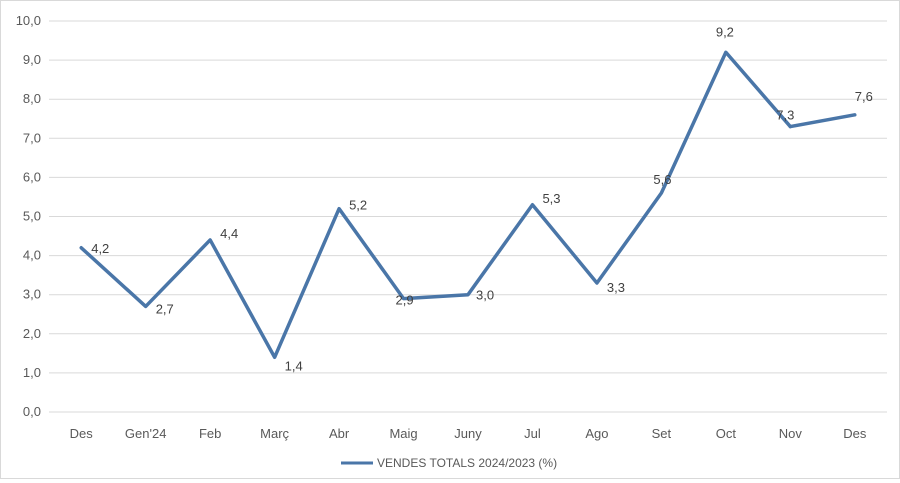  What do you see at coordinates (32, 294) in the screenshot?
I see `y-tick-label: 3,0` at bounding box center [32, 294].